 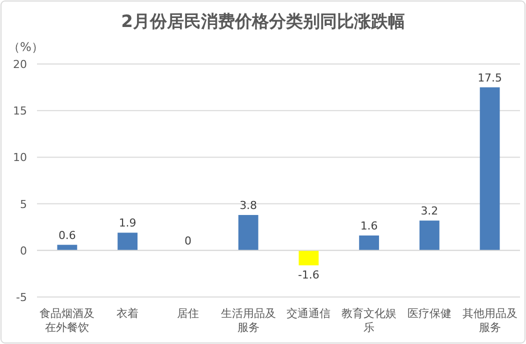 I want to click on y-tick-label: 20, so click(x=20, y=64).